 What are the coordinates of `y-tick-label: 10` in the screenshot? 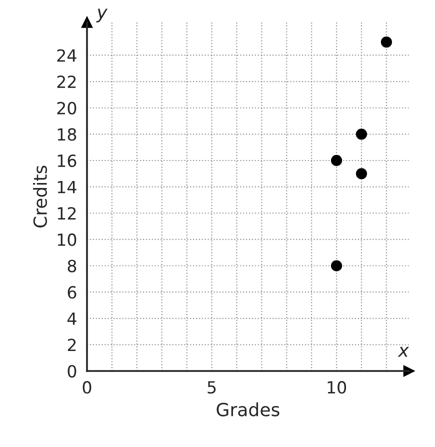 It's located at (67, 239).